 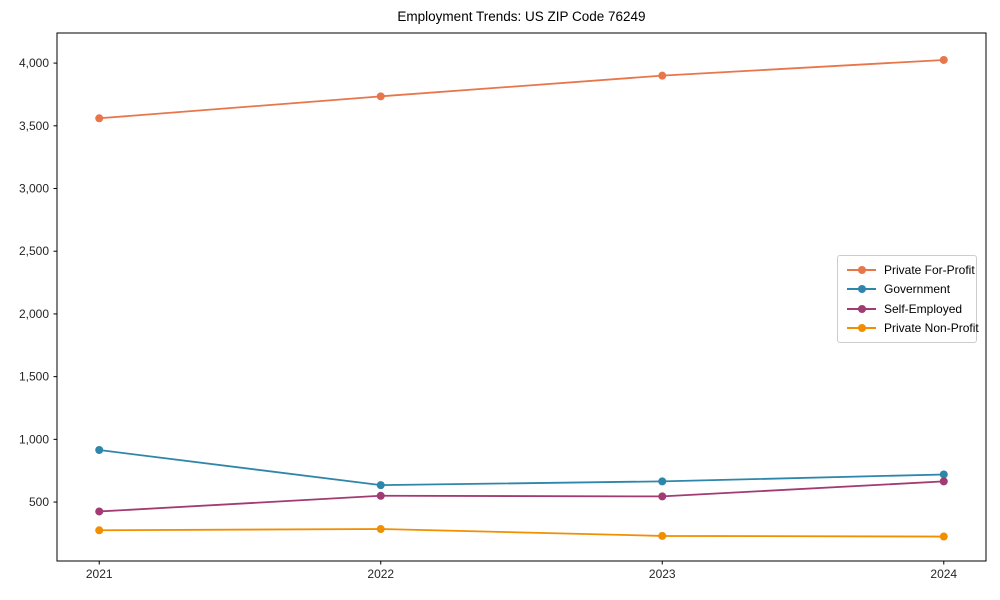 I want to click on y-tick-label: 3,500, so click(x=34, y=126).